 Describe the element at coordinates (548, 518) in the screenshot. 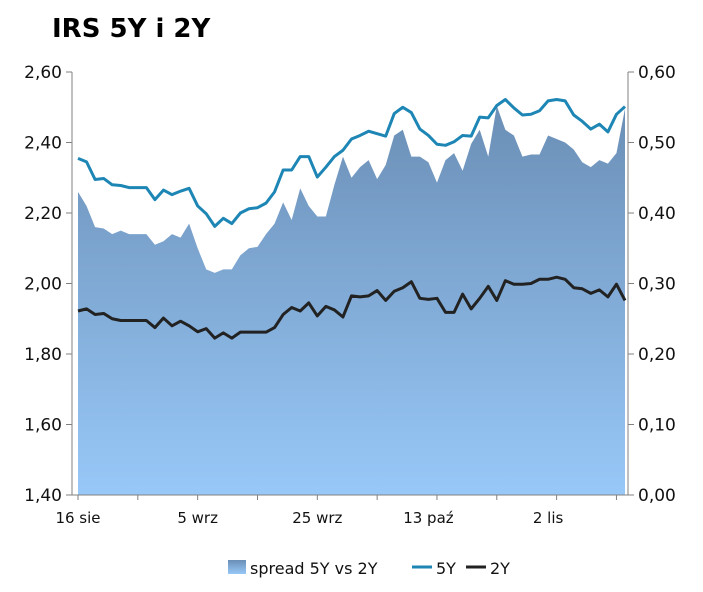

I see `x-tick-label: 2 lis` at that location.